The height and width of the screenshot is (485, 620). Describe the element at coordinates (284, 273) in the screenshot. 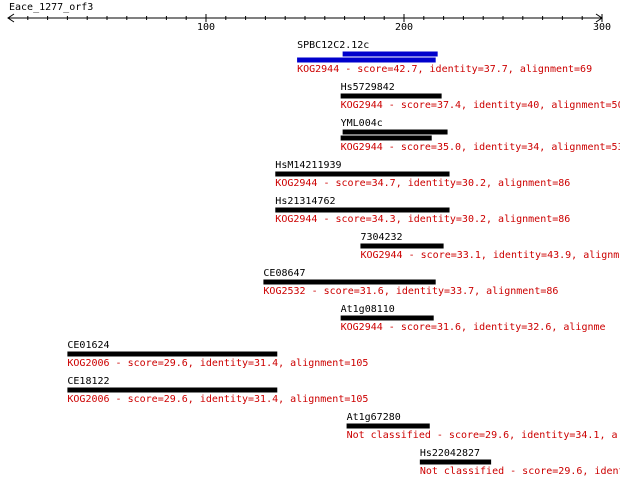

I see `hit-name: CE08647` at that location.